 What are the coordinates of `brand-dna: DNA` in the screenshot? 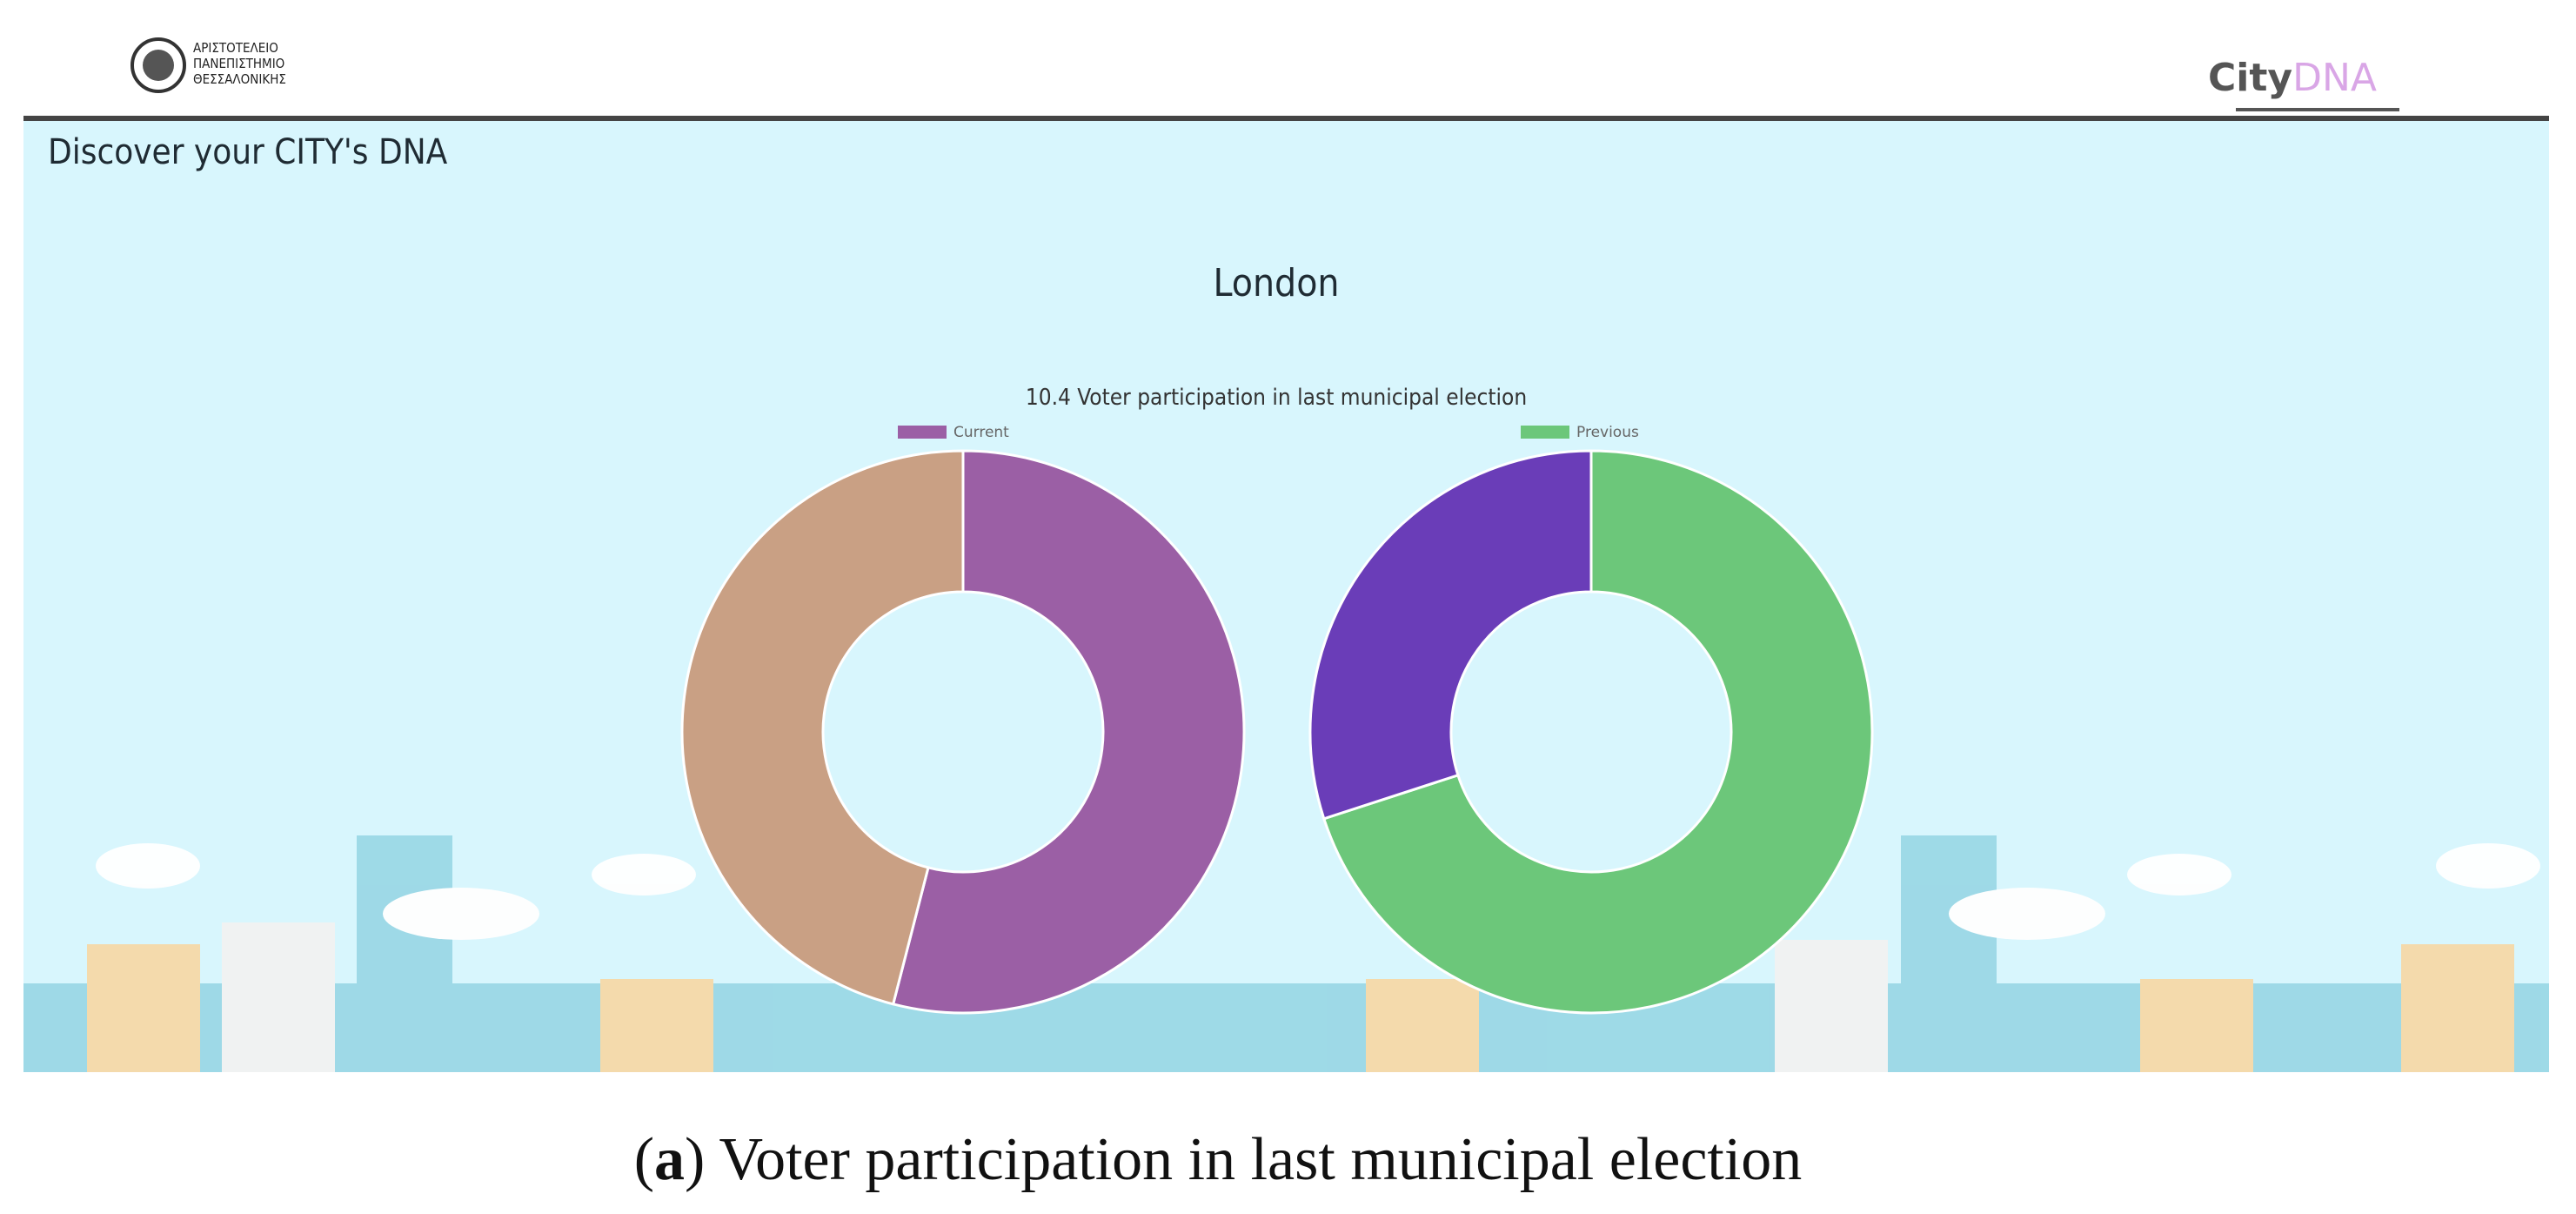 It's located at (2334, 78).